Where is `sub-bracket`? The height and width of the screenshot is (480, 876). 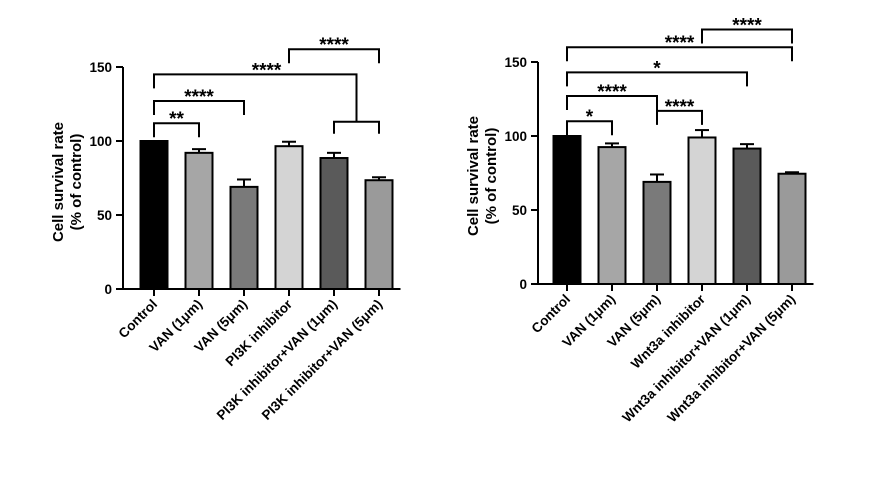
sub-bracket is located at coordinates (356, 127).